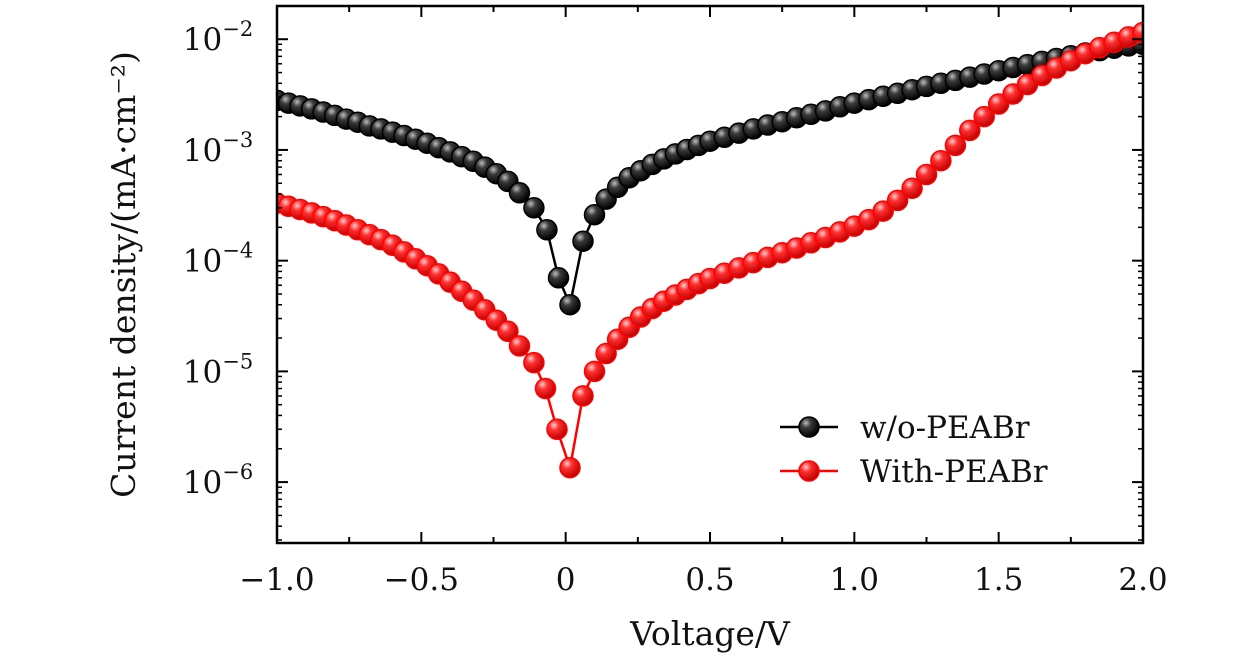  What do you see at coordinates (218, 259) in the screenshot?
I see `y-tick-label: 10⁻⁴` at bounding box center [218, 259].